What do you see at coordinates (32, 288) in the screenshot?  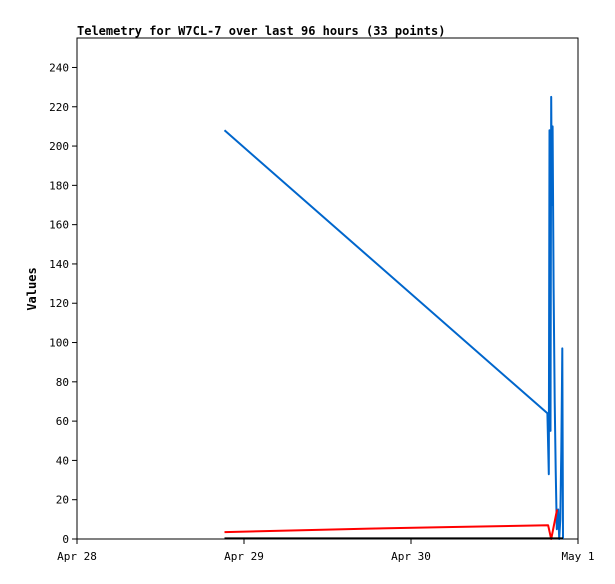 I see `y-axis-label: Values` at bounding box center [32, 288].